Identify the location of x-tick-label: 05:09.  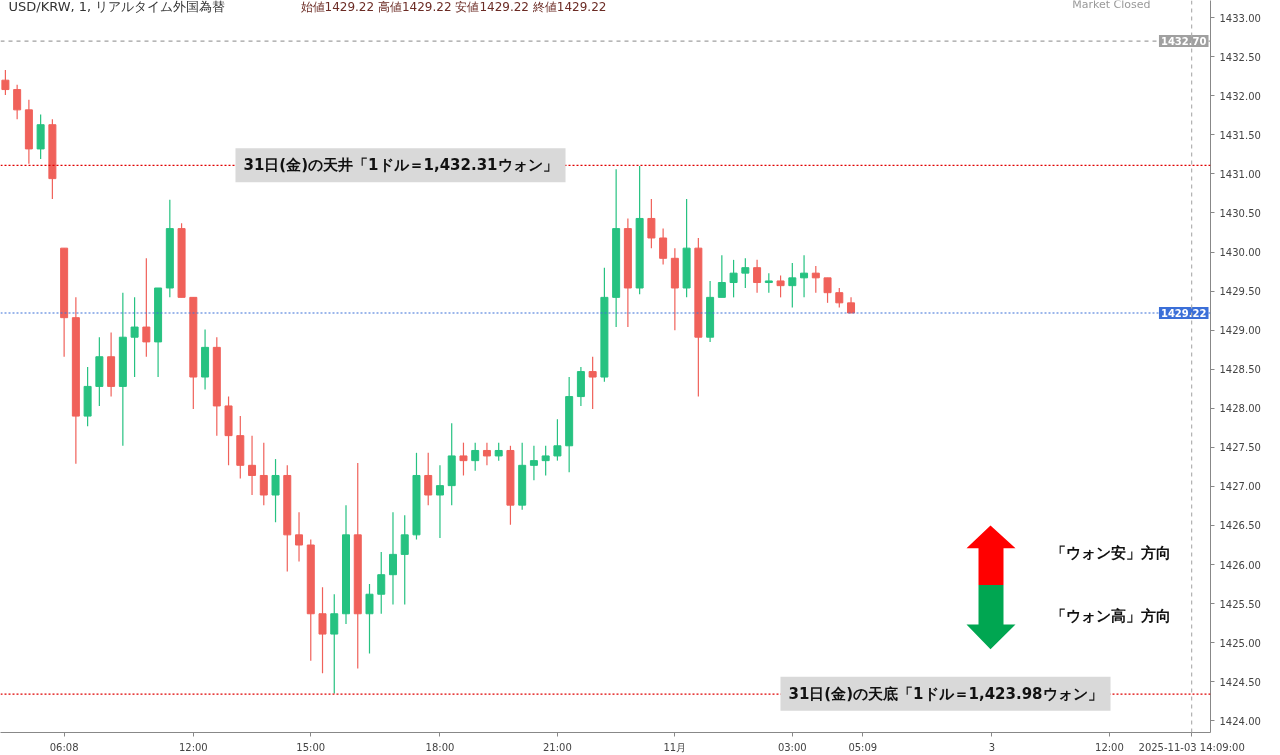
(863, 747).